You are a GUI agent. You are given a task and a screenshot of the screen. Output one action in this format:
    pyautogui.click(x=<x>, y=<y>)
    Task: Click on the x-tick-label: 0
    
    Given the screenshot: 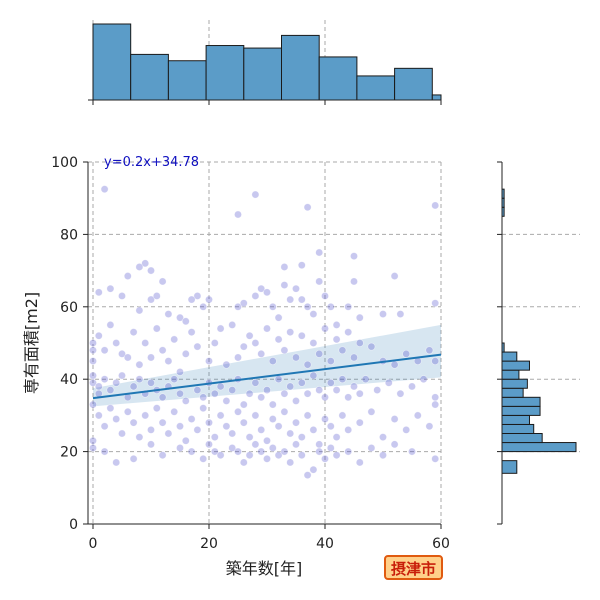 What is the action you would take?
    pyautogui.click(x=93, y=544)
    